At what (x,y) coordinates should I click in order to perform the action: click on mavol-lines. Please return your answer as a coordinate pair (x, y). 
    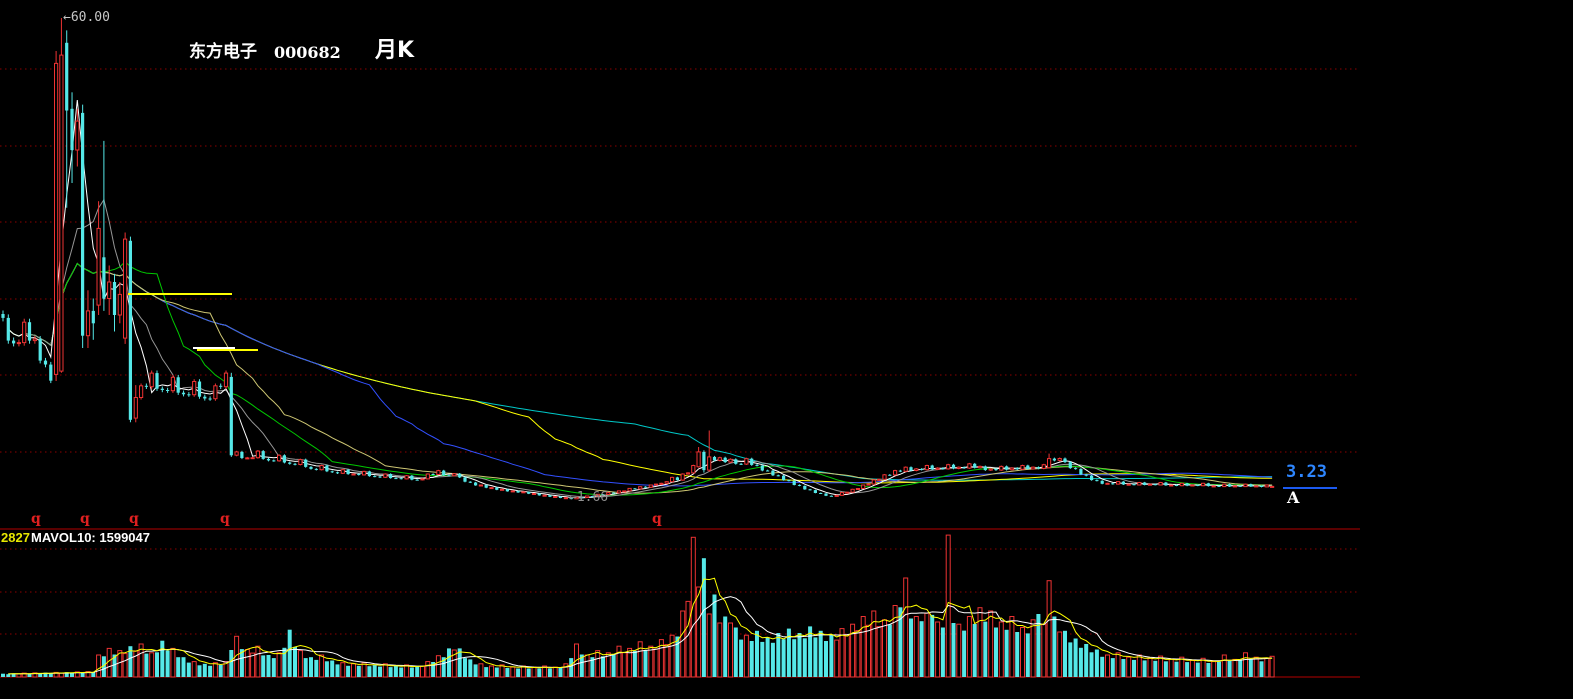
    Looking at the image, I should click on (640, 626).